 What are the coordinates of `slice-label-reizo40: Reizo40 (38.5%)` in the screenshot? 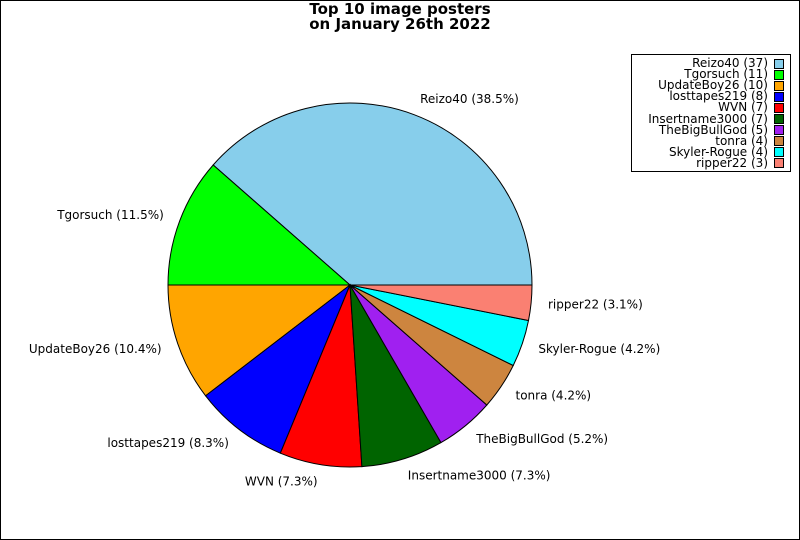 It's located at (469, 99).